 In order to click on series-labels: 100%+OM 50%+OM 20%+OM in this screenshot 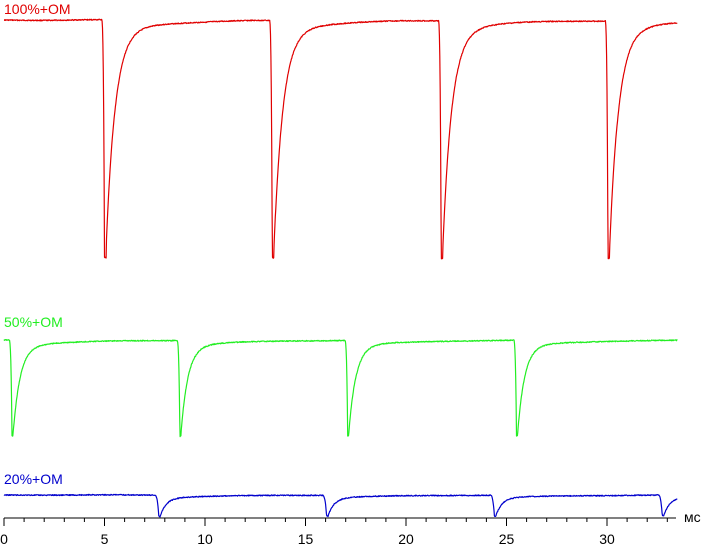, I will do `click(37, 244)`.